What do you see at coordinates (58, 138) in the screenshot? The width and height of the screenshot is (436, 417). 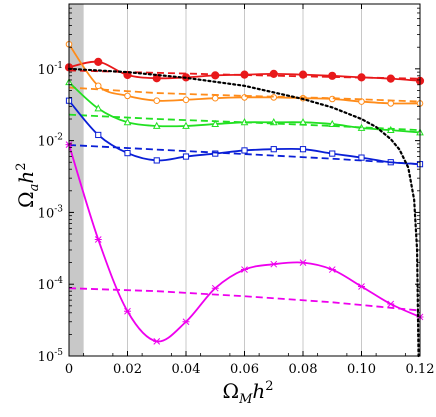 I see `y-tick-exponent: -2` at bounding box center [58, 138].